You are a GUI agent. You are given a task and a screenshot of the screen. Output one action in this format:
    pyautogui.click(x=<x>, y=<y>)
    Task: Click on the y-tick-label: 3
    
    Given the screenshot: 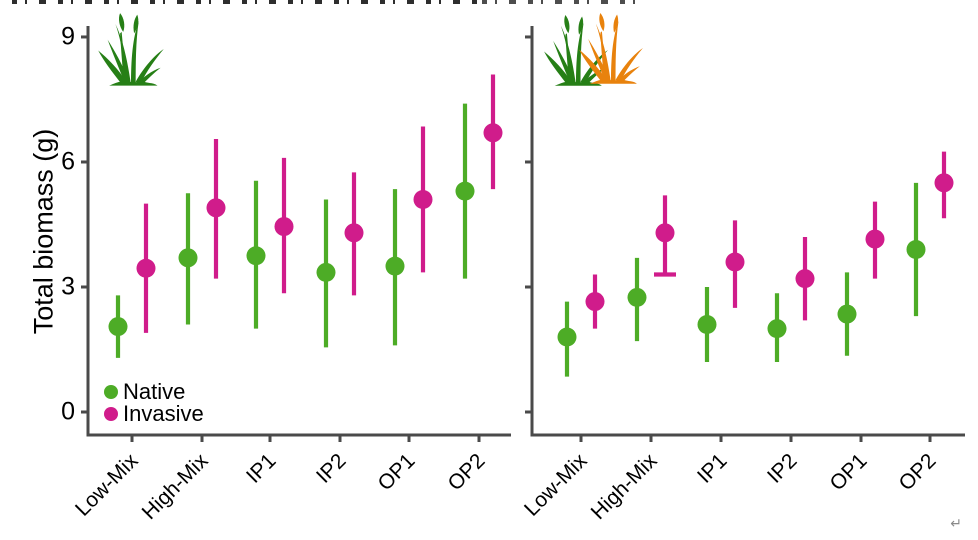 What is the action you would take?
    pyautogui.click(x=68, y=287)
    